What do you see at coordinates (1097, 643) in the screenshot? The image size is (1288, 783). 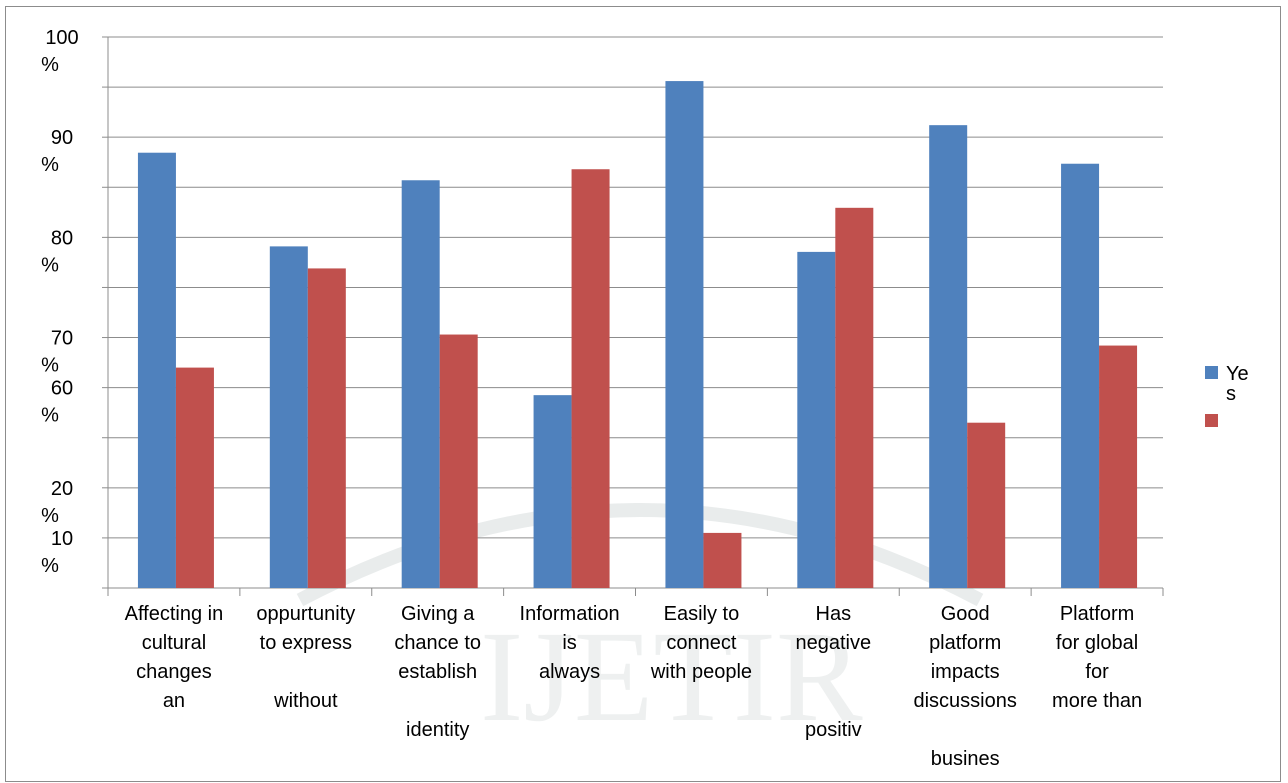 I see `x-tick-label: for global` at bounding box center [1097, 643].